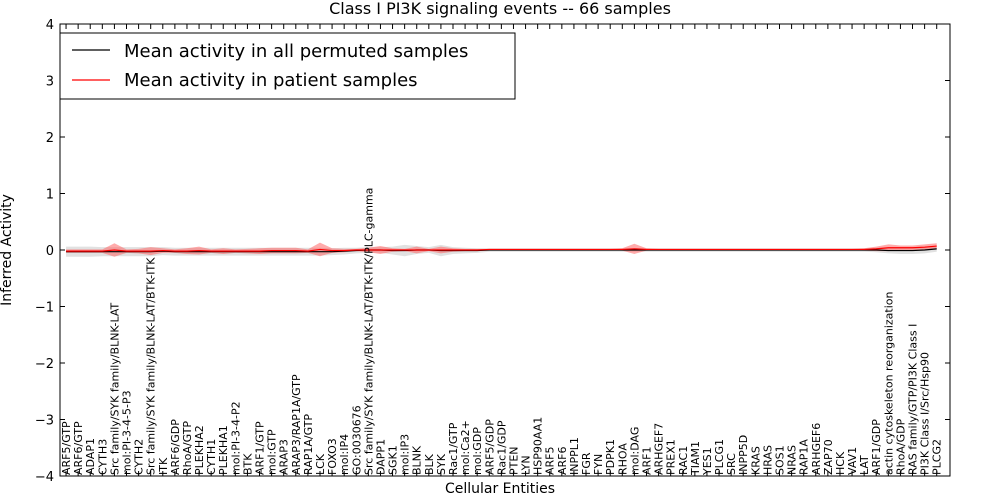 This screenshot has height=500, width=1000. What do you see at coordinates (272, 452) in the screenshot?
I see `x-tick-label: mol:GTP` at bounding box center [272, 452].